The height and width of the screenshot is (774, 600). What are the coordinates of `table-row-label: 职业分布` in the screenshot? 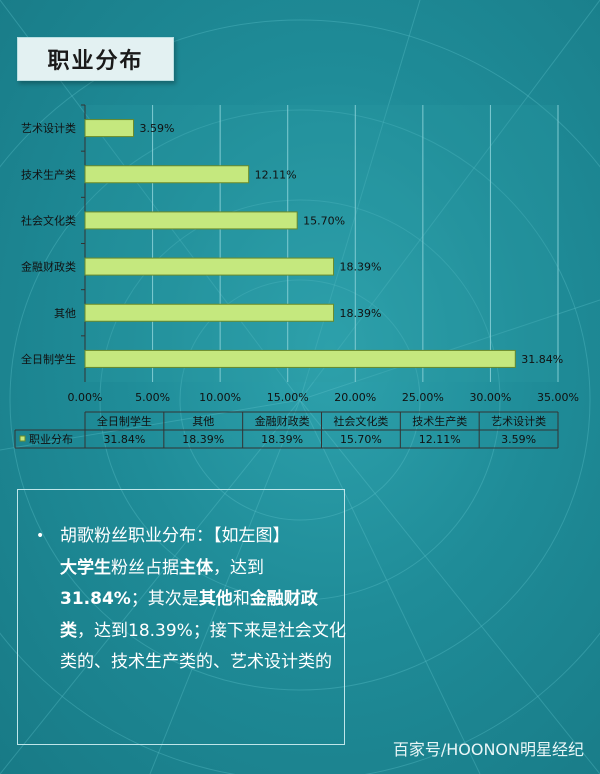 It's located at (51, 439).